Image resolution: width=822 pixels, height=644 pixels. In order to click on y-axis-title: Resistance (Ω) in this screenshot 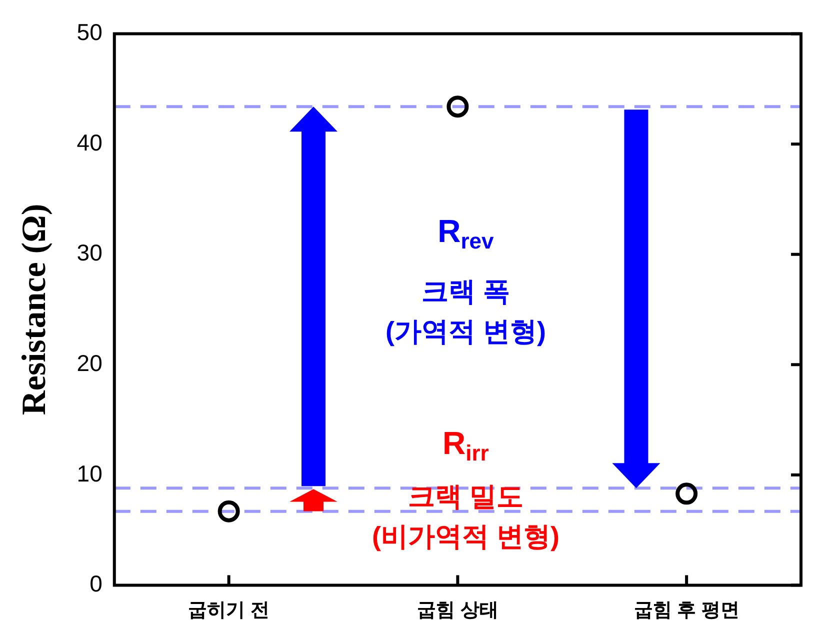, I will do `click(35, 310)`.